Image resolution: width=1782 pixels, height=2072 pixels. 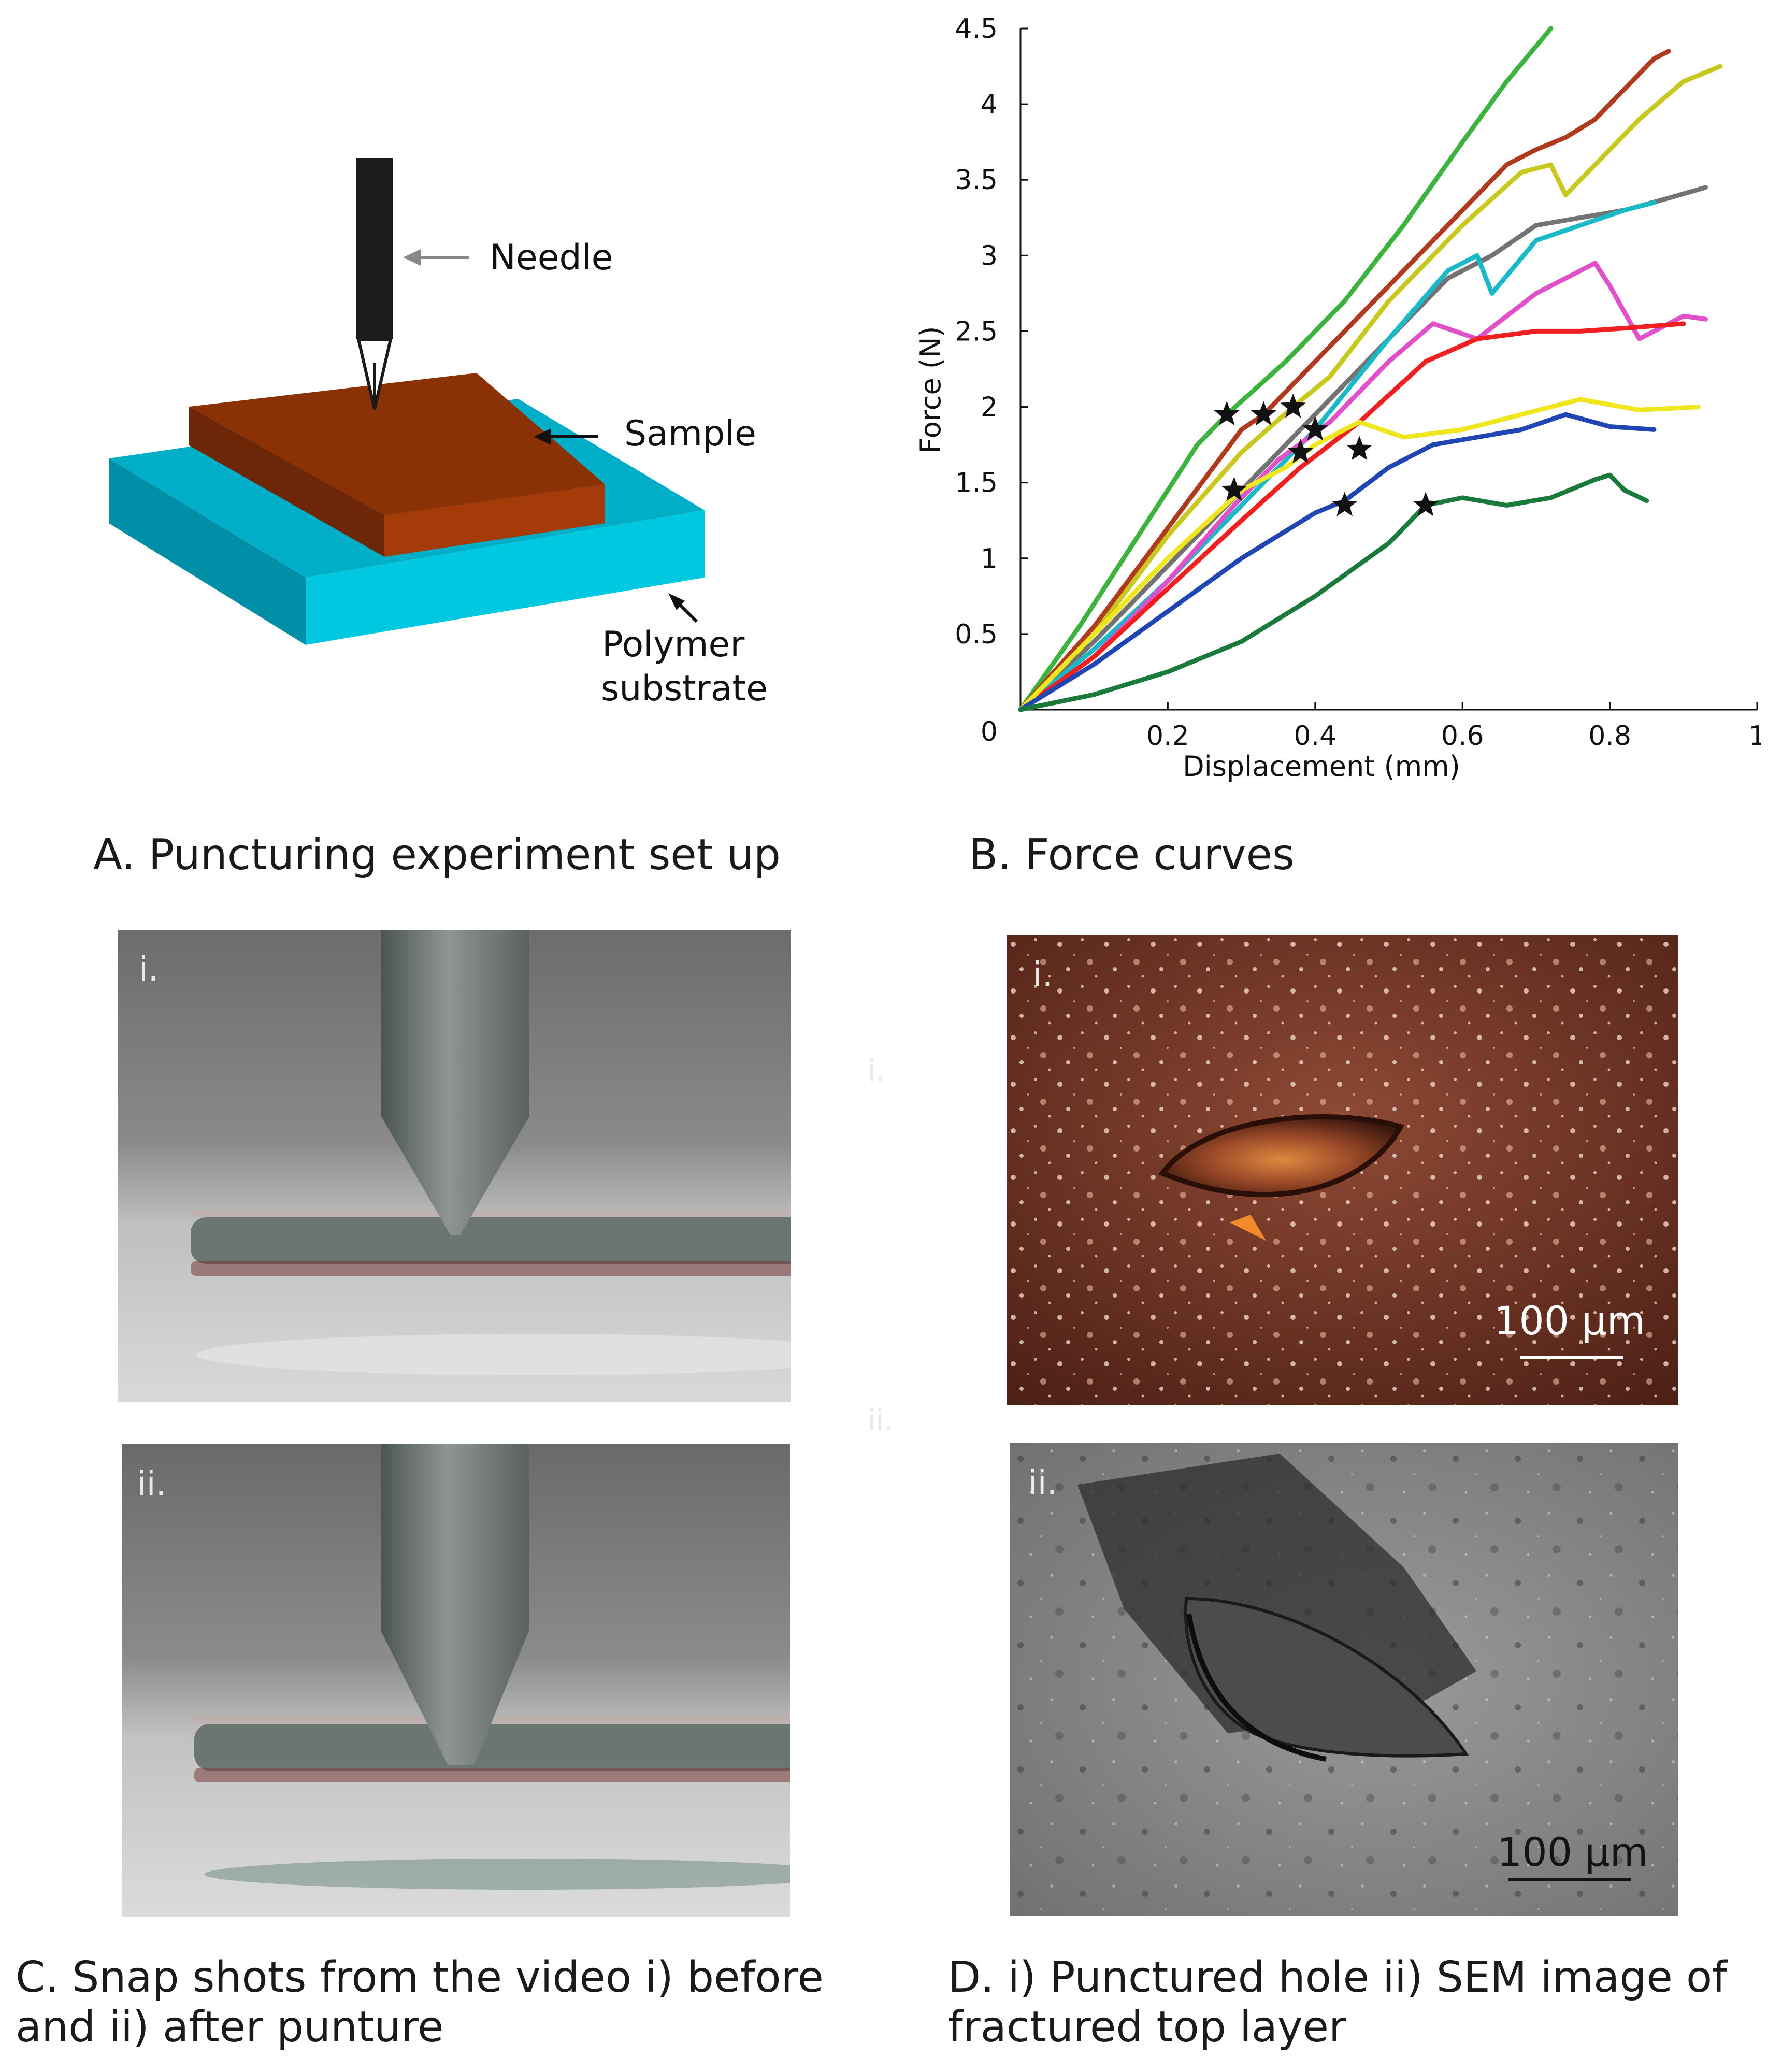 What do you see at coordinates (455, 1023) in the screenshot?
I see `needle-image` at bounding box center [455, 1023].